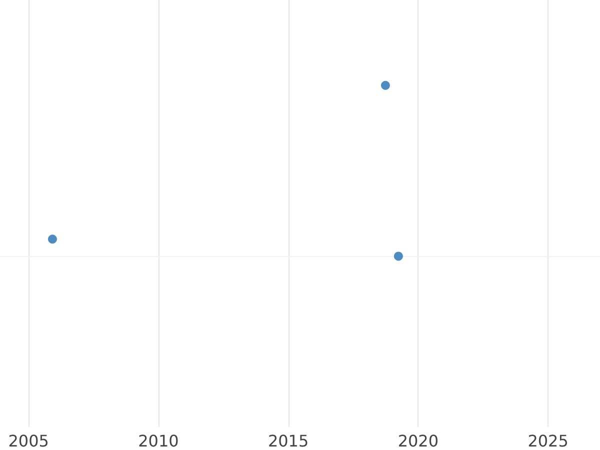  Describe the element at coordinates (288, 441) in the screenshot. I see `x-tick-label: 2015` at that location.